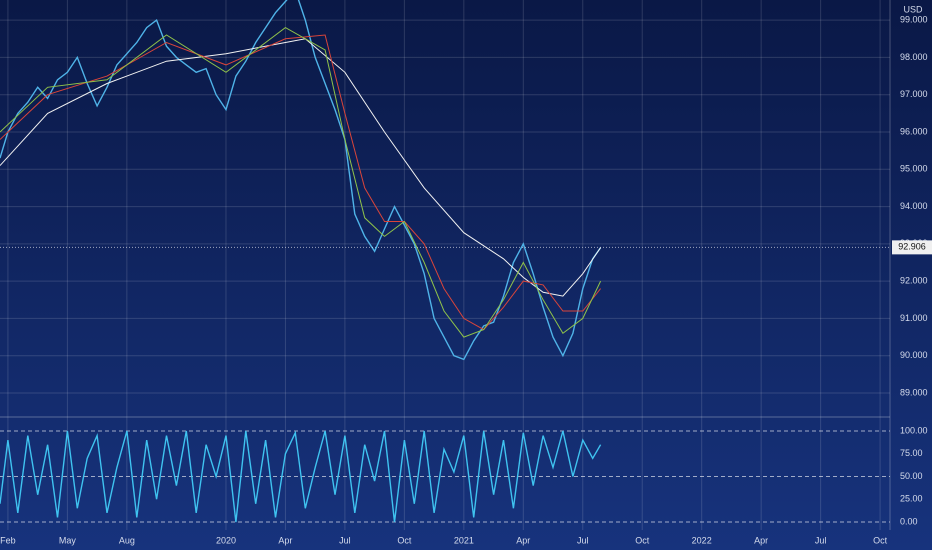 The width and height of the screenshot is (932, 550). What do you see at coordinates (301, 476) in the screenshot?
I see `series-line` at bounding box center [301, 476].